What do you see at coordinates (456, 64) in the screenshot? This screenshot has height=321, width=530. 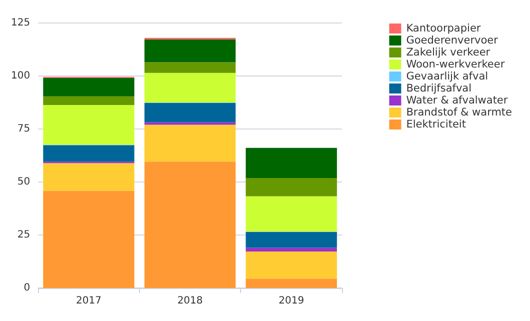 I see `legend-label: Woon-werkverkeer` at bounding box center [456, 64].